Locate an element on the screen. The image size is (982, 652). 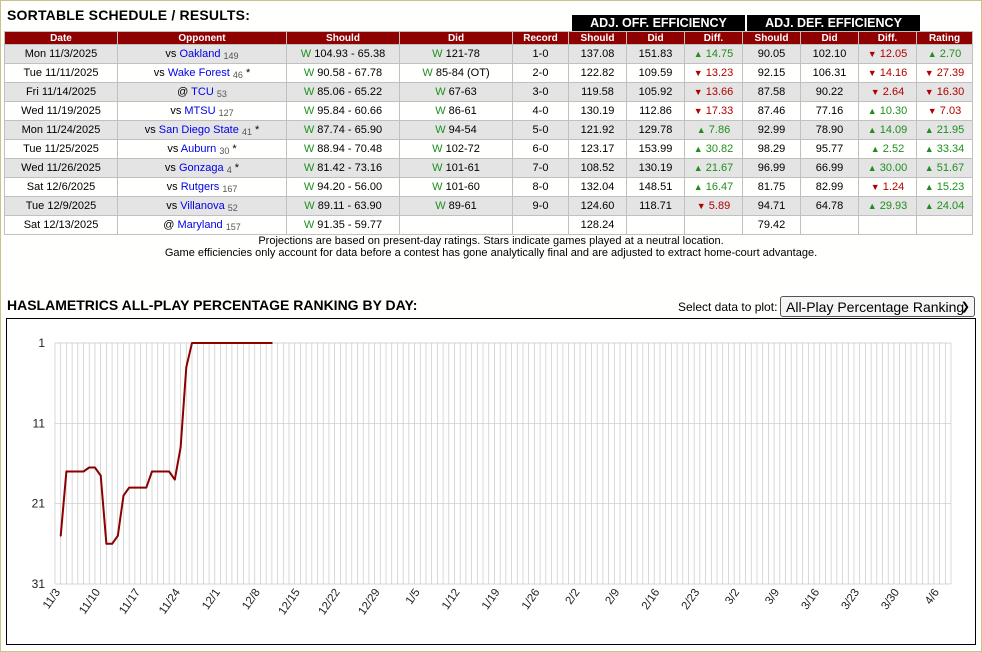
col-def-diff: Diff. is located at coordinates (887, 38).